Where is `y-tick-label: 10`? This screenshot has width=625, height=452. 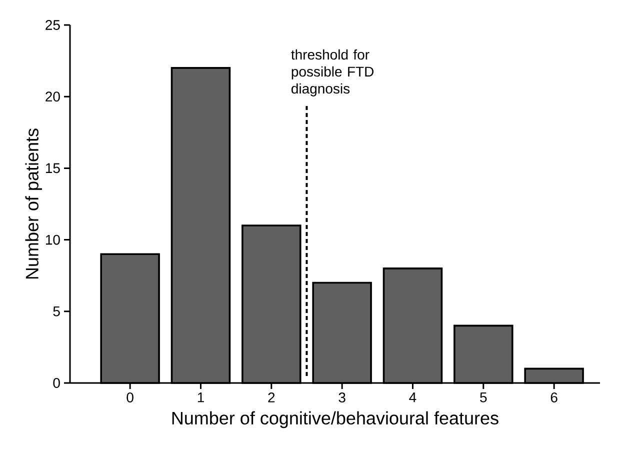 y-tick-label: 10 is located at coordinates (53, 239).